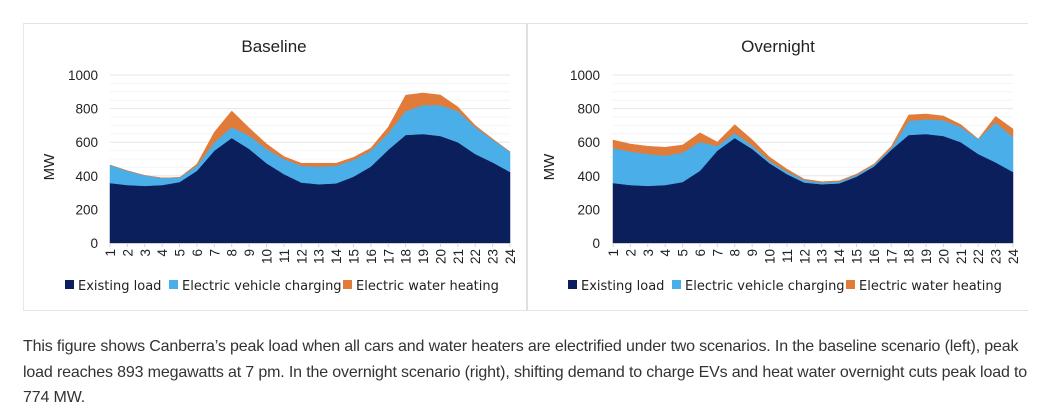  I want to click on chart-title: Overnight, so click(778, 46).